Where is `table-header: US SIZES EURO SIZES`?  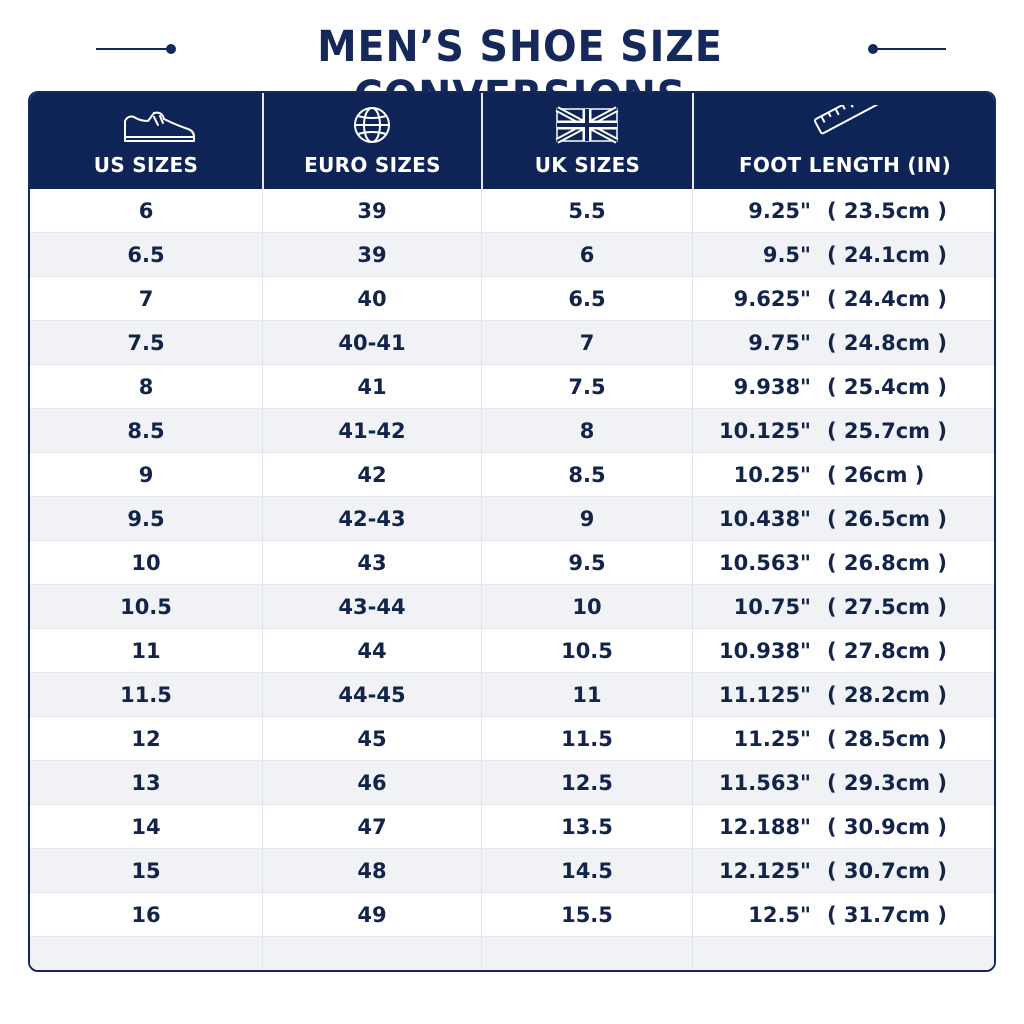
table-header: US SIZES EURO SIZES is located at coordinates (512, 141).